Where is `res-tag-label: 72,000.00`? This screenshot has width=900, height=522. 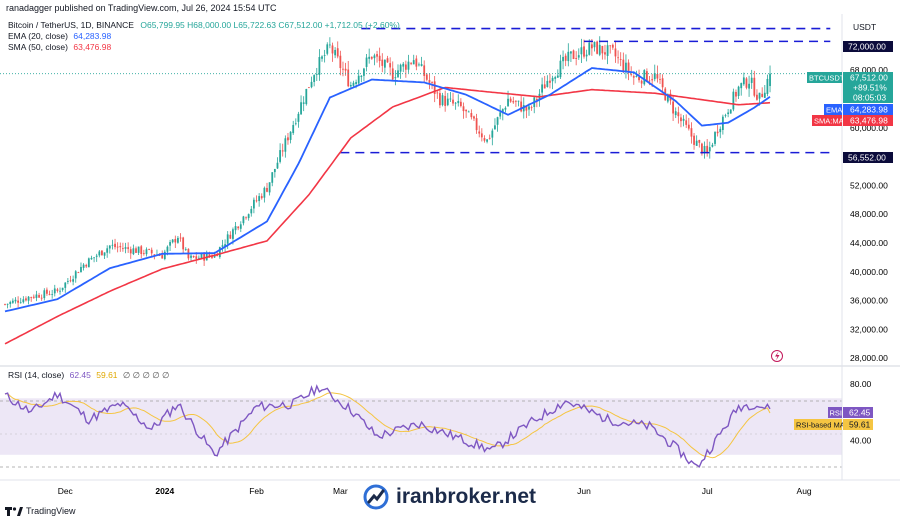 res-tag-label: 72,000.00 is located at coordinates (867, 47).